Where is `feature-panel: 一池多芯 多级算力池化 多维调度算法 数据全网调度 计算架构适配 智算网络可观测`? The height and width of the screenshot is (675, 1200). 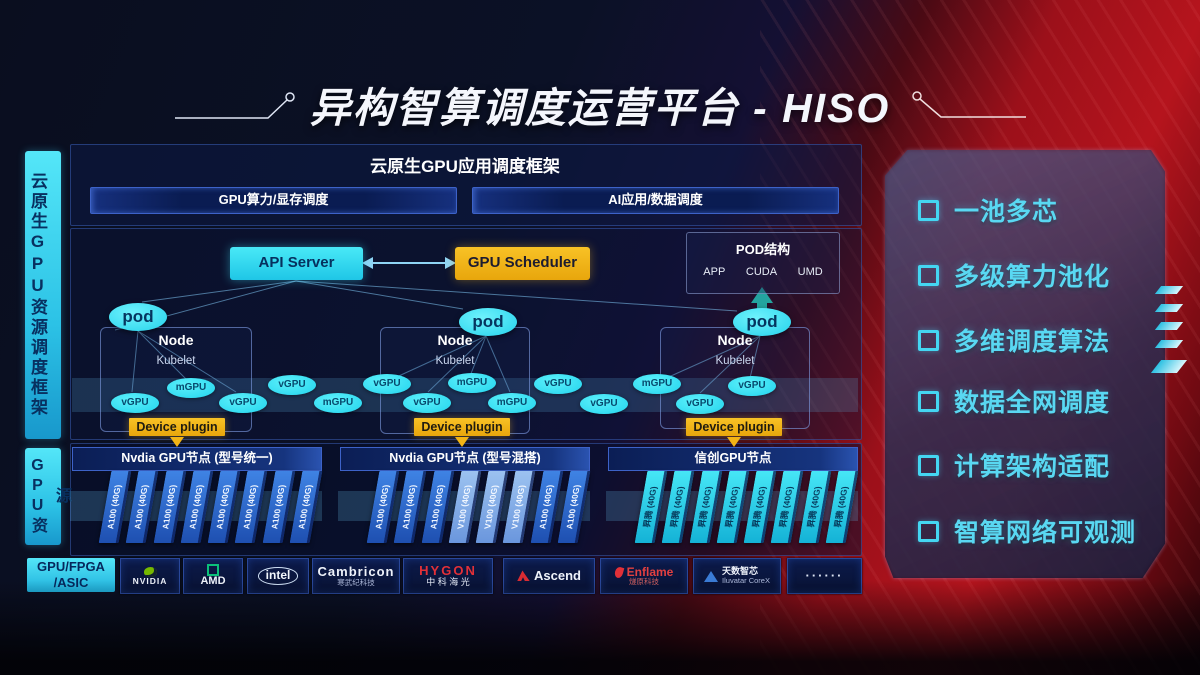
feature-panel: 一池多芯 多级算力池化 多维调度算法 数据全网调度 计算架构适配 智算网络可观测 is located at coordinates (1025, 364).